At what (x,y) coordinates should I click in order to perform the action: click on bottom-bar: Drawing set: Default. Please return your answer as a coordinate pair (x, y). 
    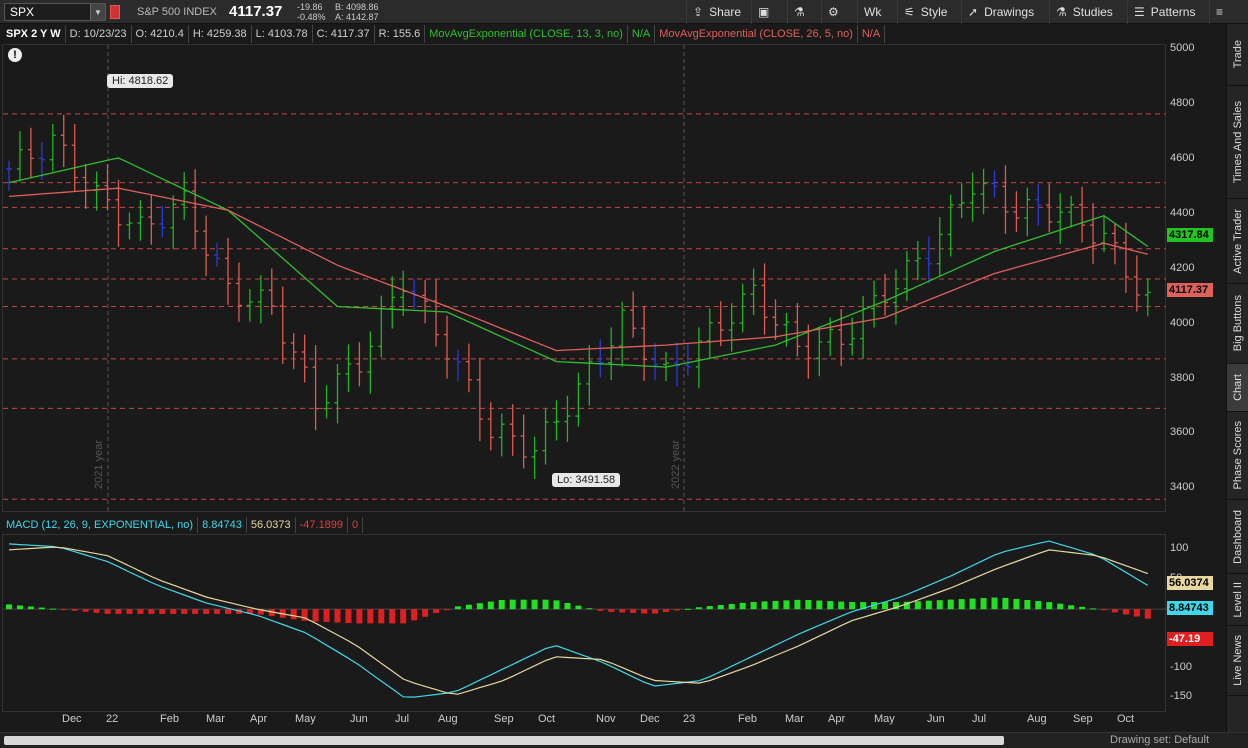
    Looking at the image, I should click on (624, 740).